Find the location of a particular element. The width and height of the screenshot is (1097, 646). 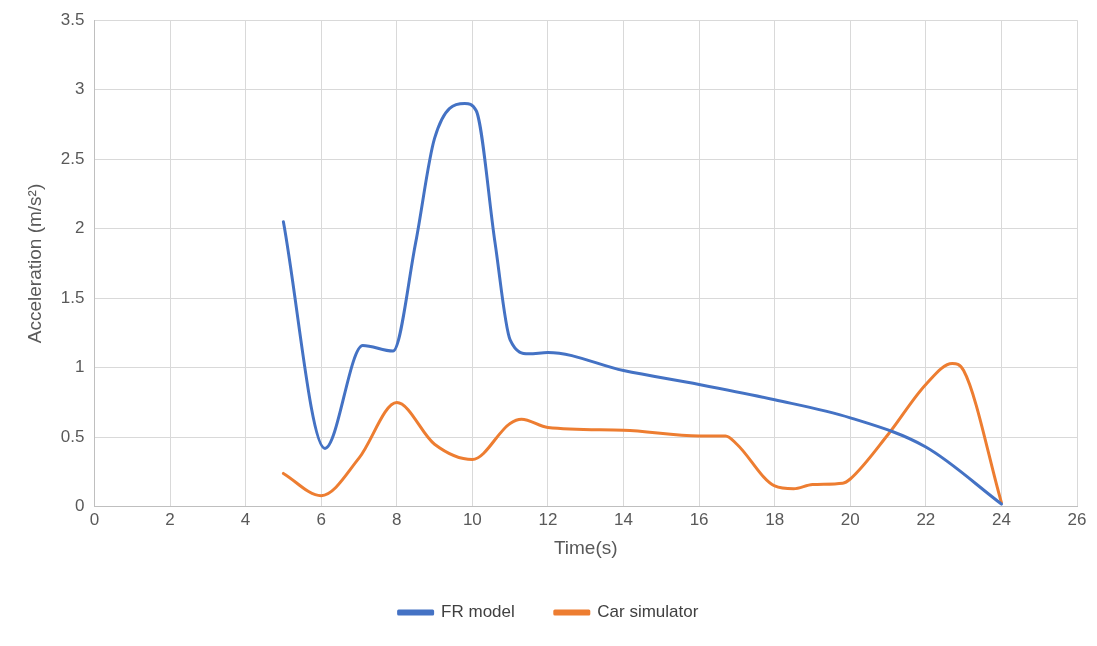

y-tick-label: 3.5 is located at coordinates (72, 19).